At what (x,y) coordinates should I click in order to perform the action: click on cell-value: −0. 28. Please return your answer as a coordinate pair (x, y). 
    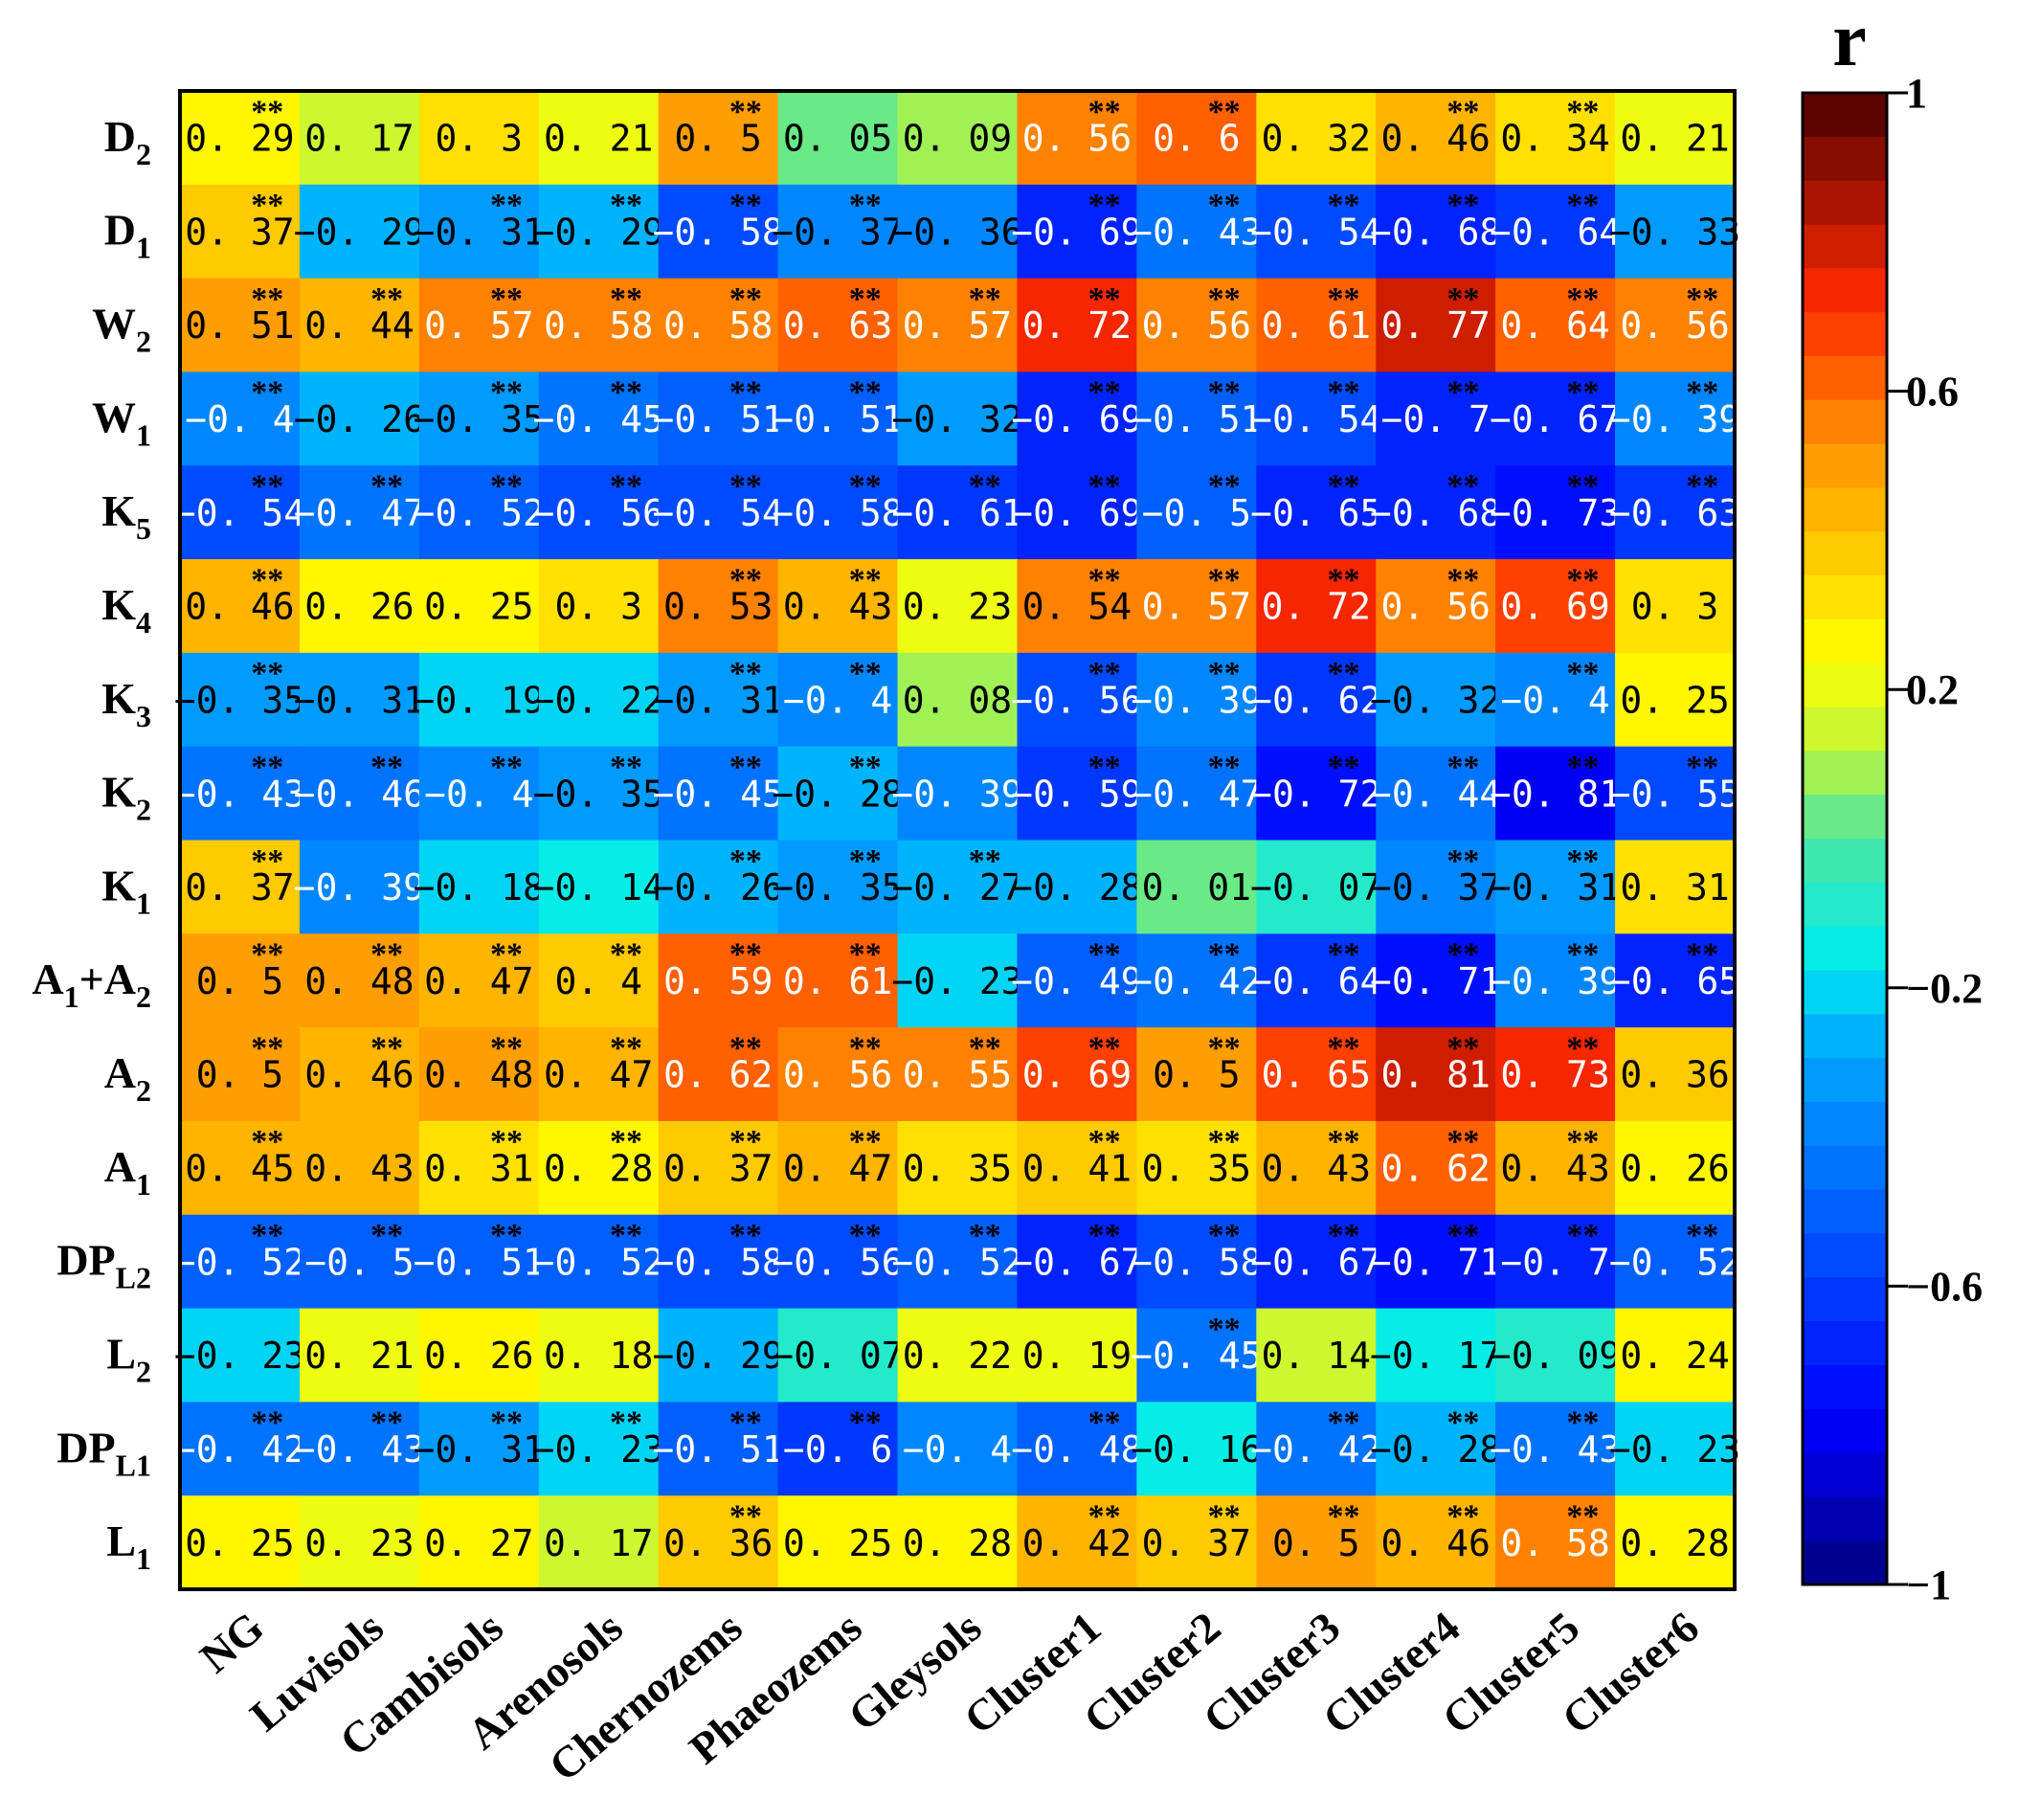
    Looking at the image, I should click on (837, 794).